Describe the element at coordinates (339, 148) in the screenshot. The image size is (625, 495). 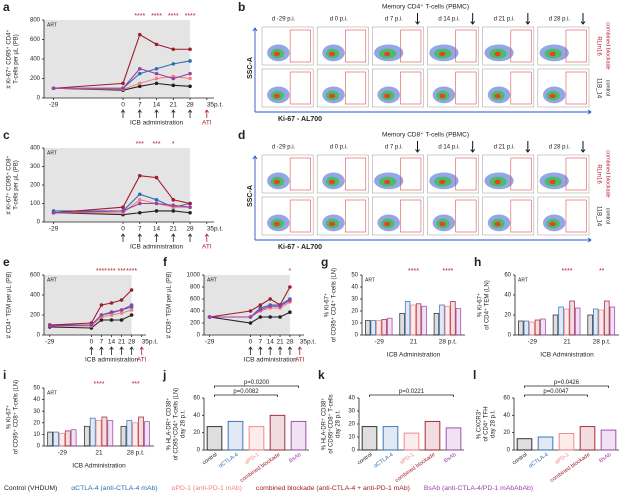
I see `day-label: d 0 p.i.` at that location.